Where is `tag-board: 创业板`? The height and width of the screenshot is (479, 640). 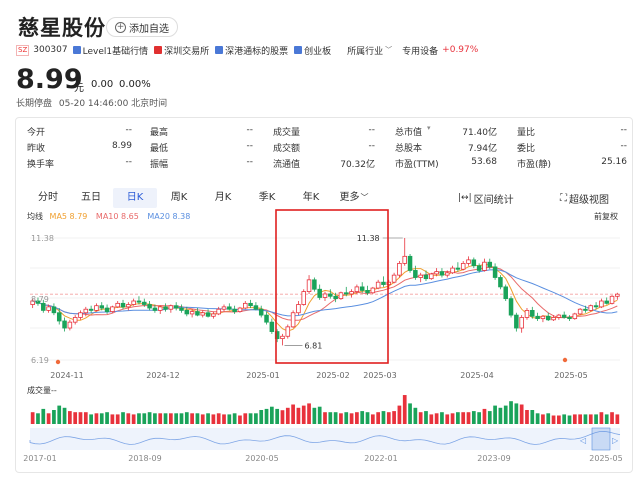 tag-board: 创业板 is located at coordinates (312, 50).